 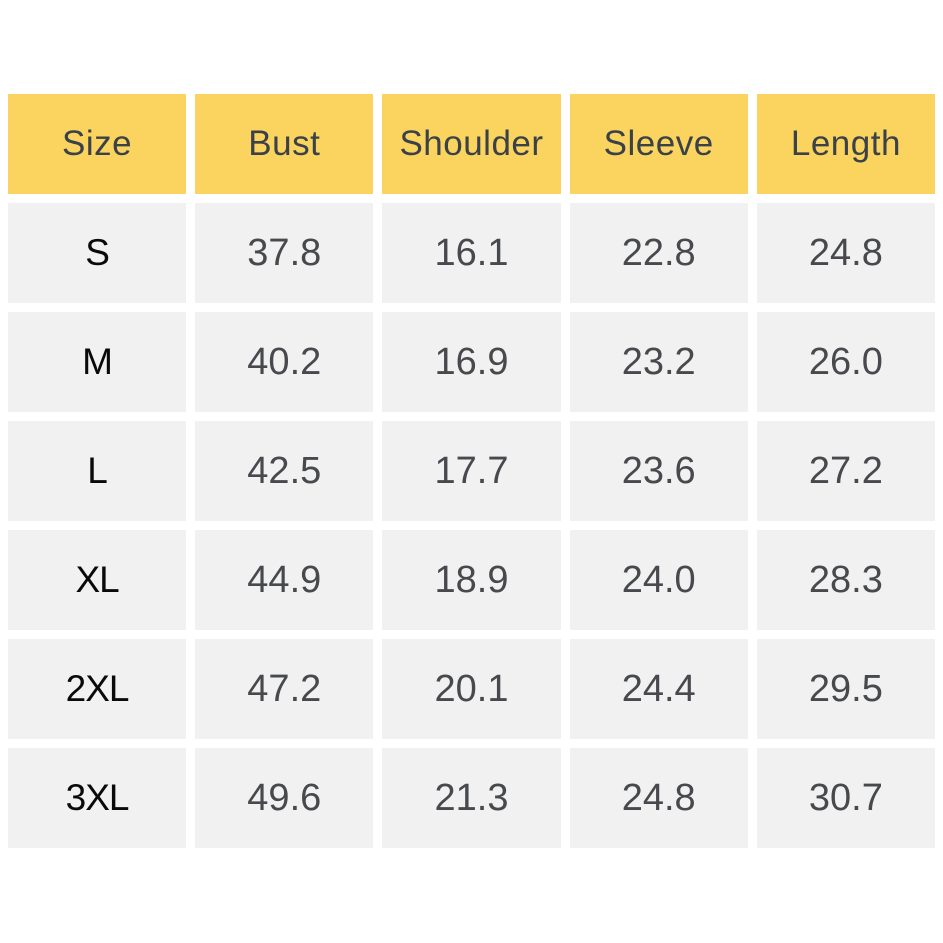 I want to click on column-header-shoulder: Shoulder, so click(x=471, y=144).